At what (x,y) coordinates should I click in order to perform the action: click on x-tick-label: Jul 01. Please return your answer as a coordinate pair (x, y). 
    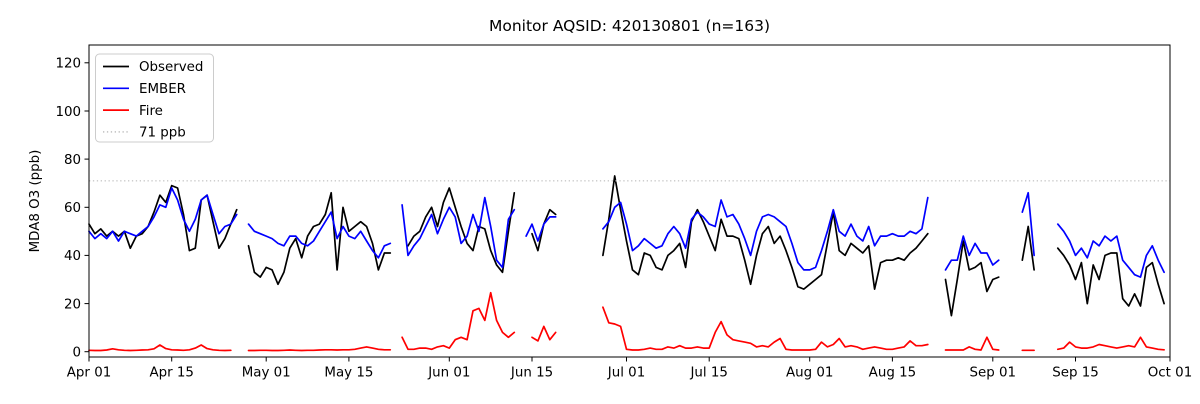
    Looking at the image, I should click on (626, 373).